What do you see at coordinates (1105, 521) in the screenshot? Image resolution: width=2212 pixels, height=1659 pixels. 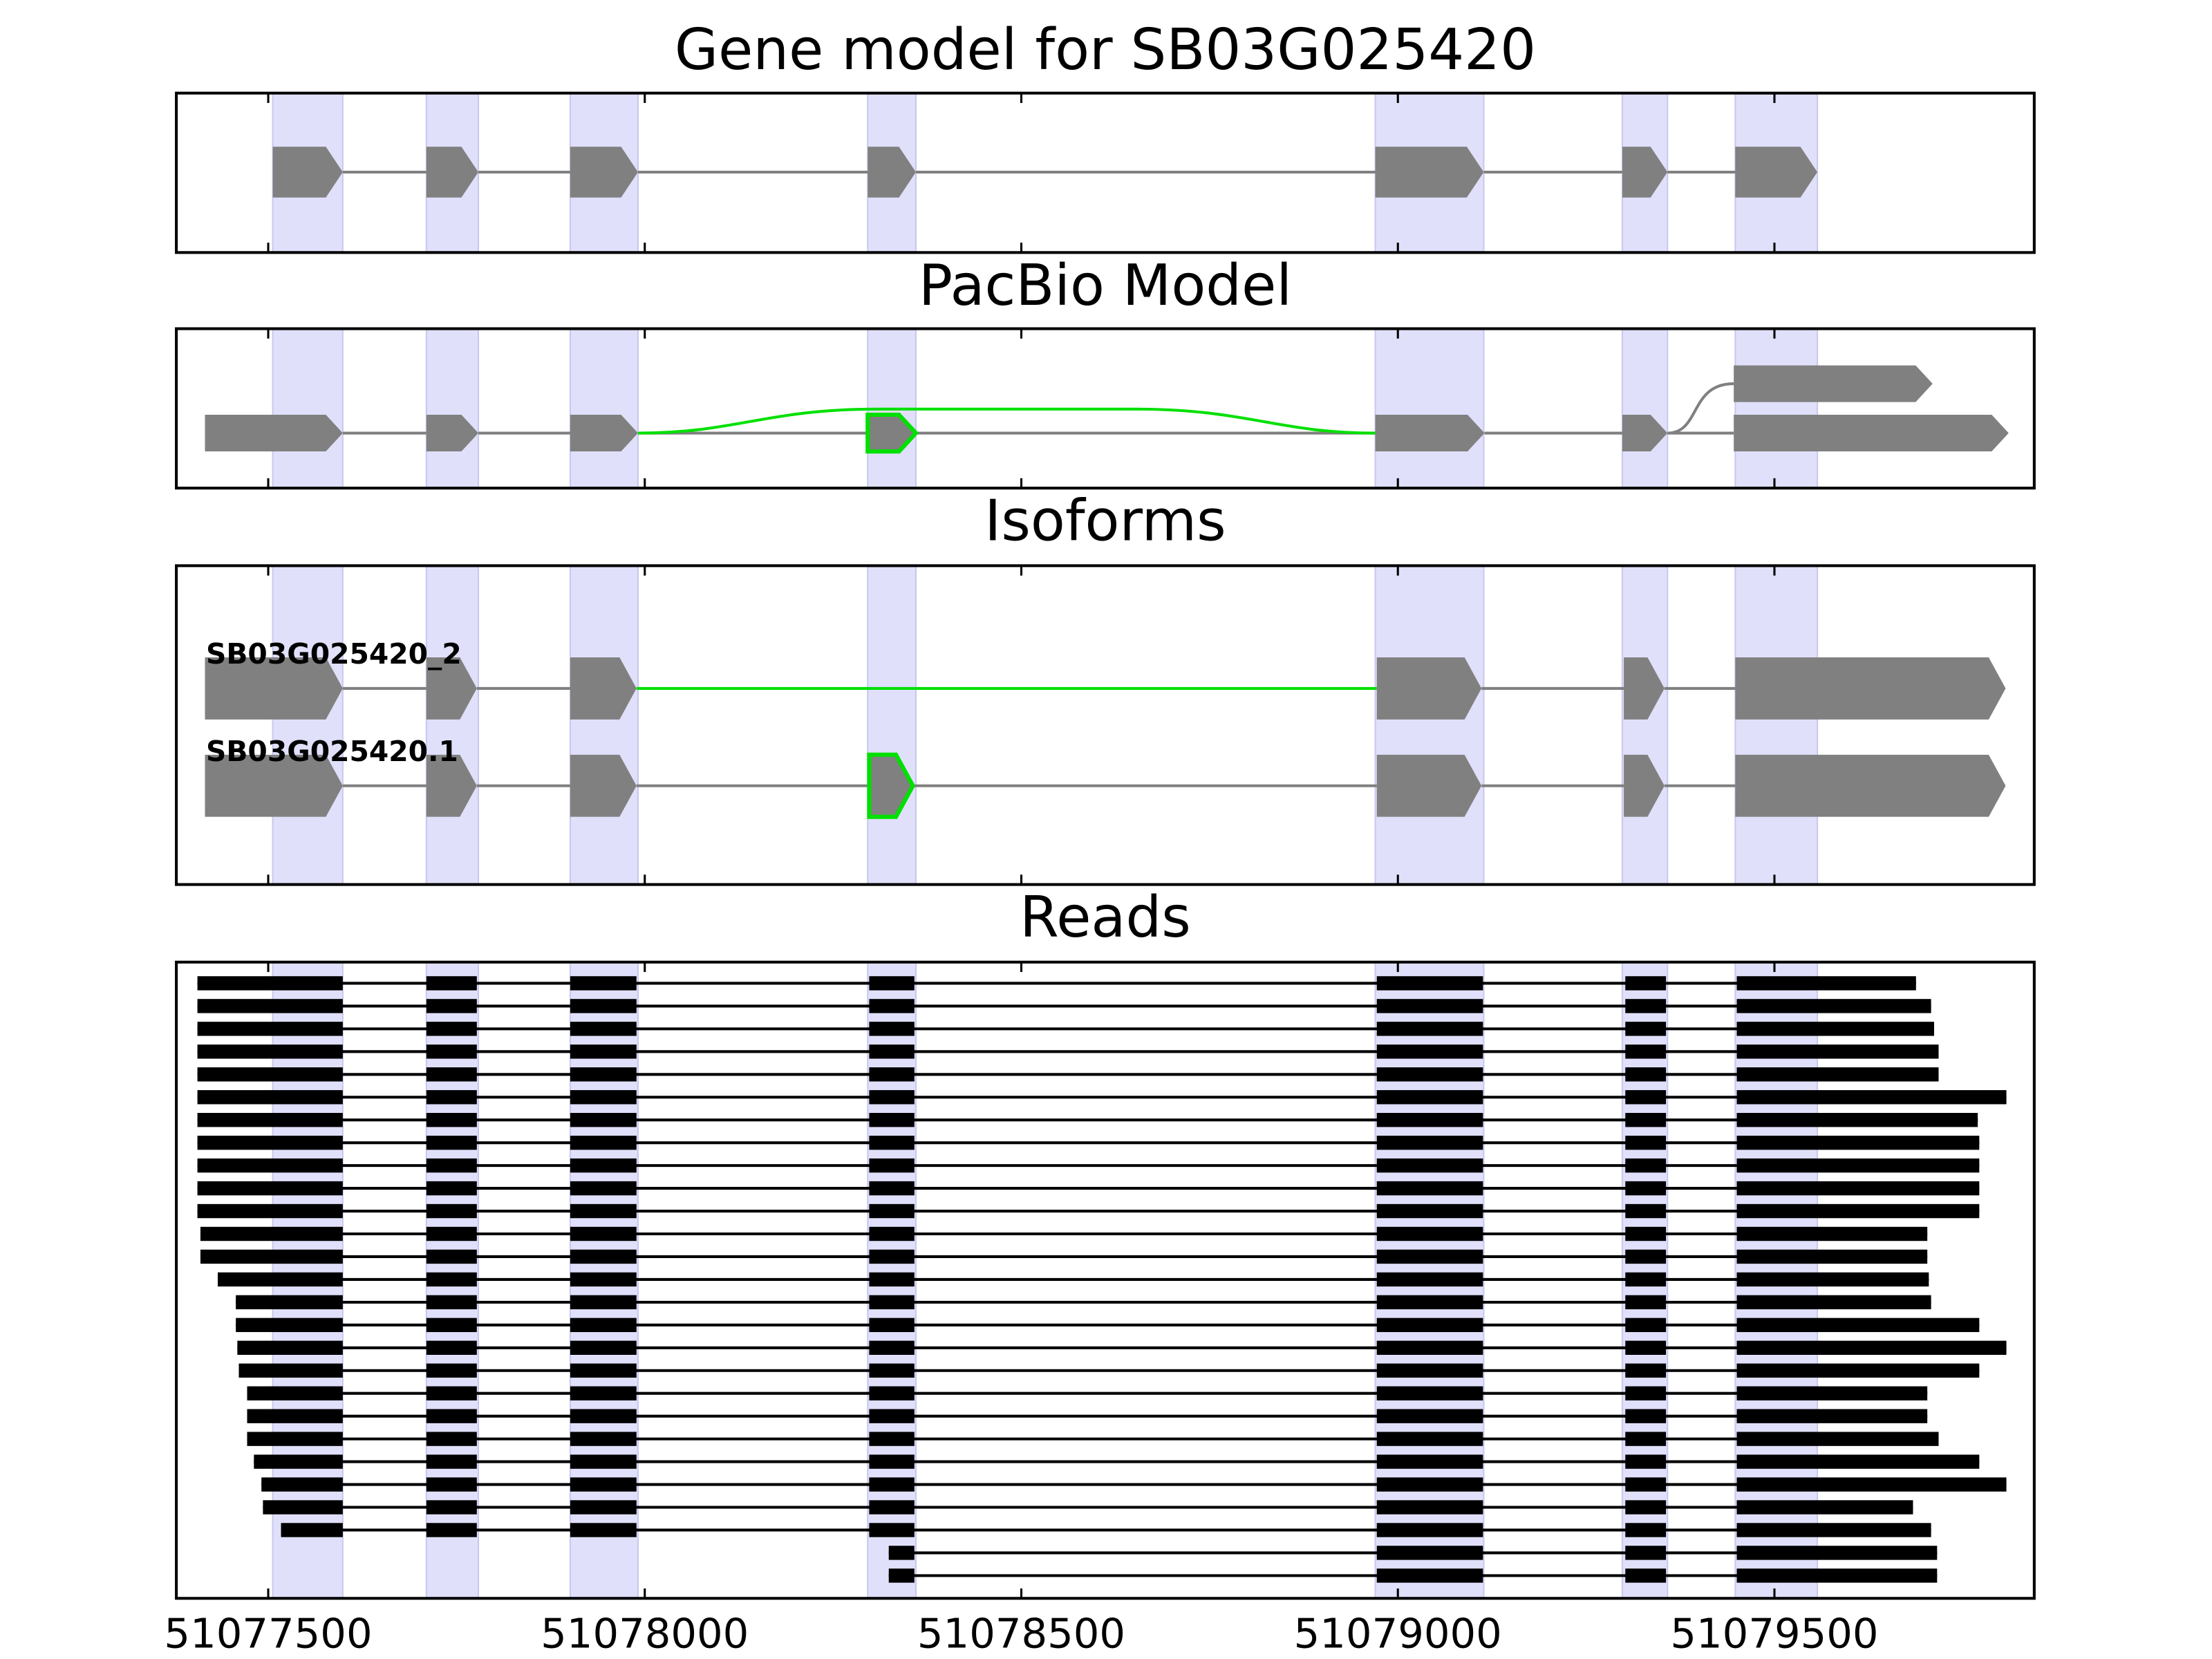 I see `panel-title: Isoforms` at bounding box center [1105, 521].